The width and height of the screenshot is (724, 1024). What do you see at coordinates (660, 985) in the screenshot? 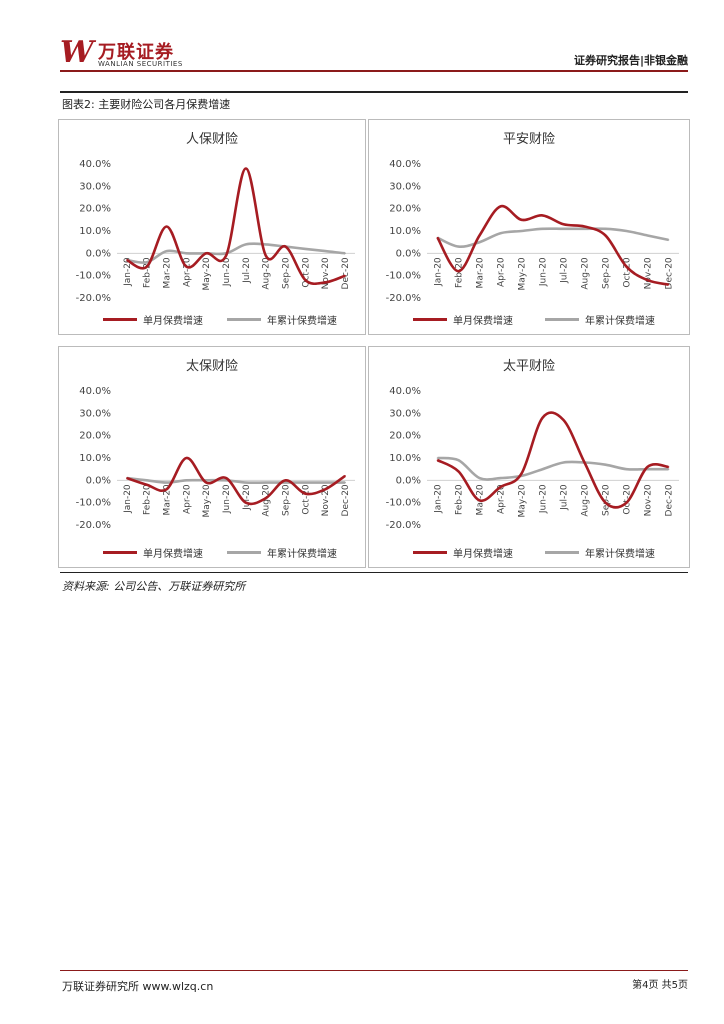
I see `page-number: 第4页 共5页` at bounding box center [660, 985].